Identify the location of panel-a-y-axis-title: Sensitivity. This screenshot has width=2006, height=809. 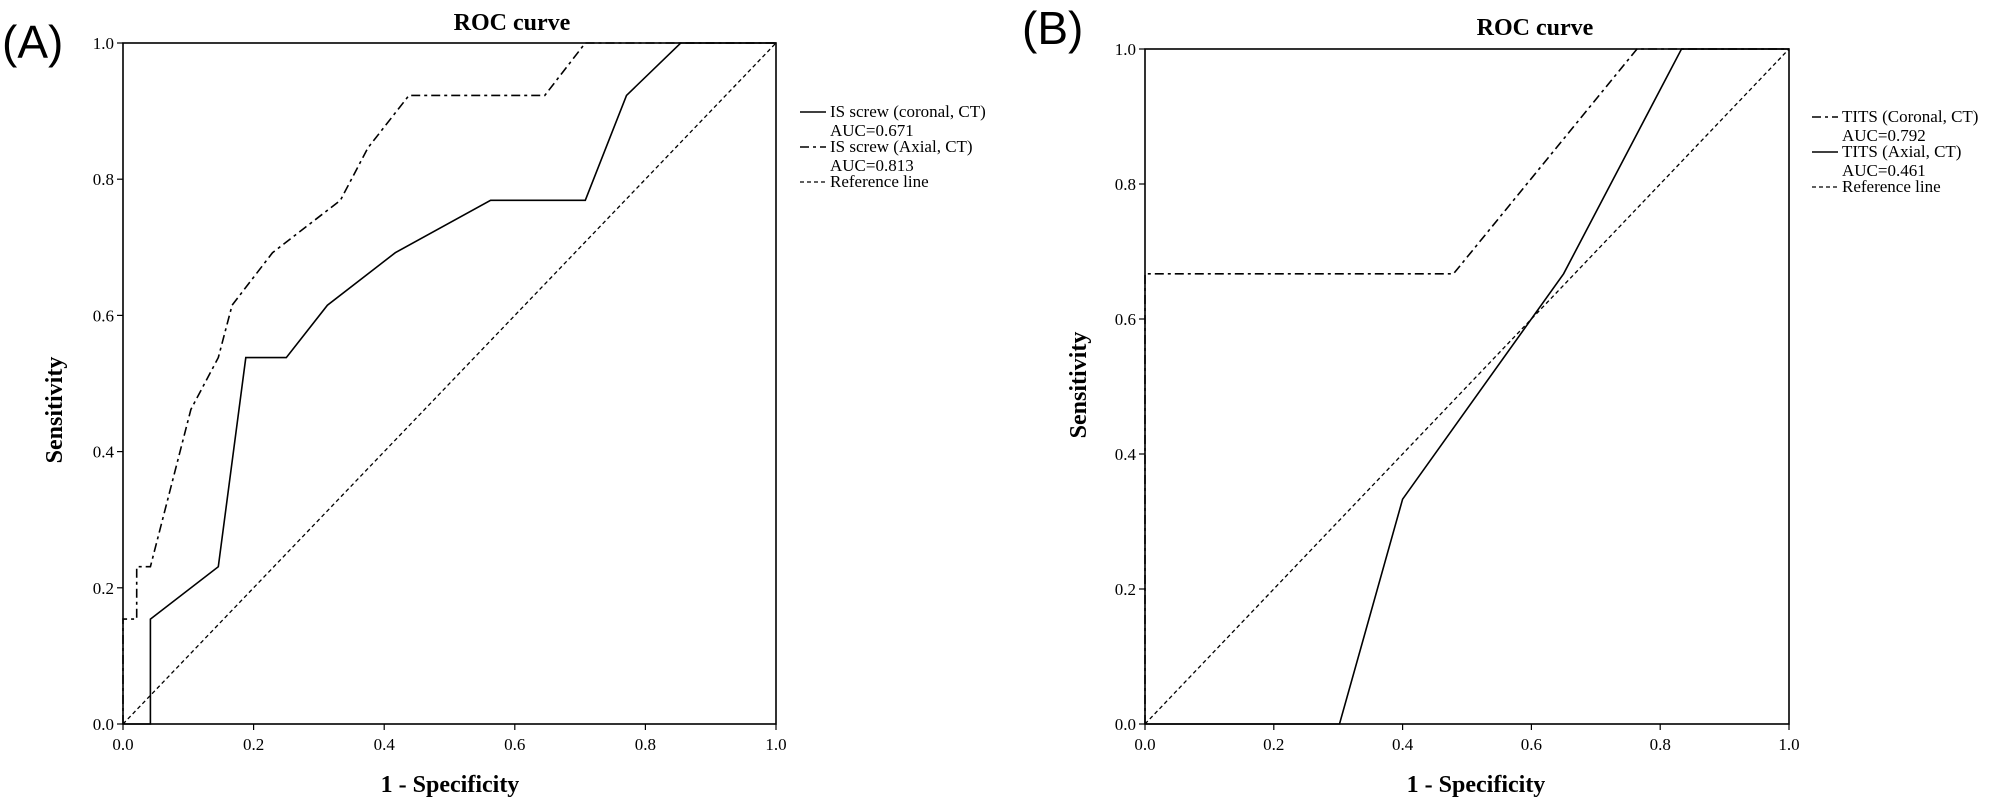
(55, 410).